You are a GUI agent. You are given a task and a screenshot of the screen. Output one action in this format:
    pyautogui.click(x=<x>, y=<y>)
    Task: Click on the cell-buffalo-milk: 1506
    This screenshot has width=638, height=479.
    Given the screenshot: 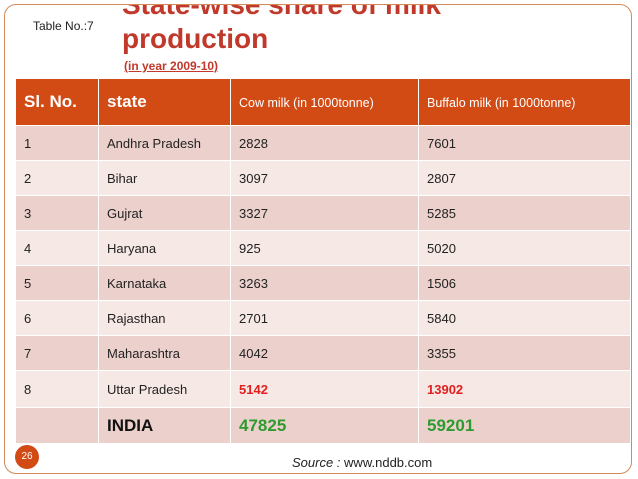 What is the action you would take?
    pyautogui.click(x=524, y=283)
    